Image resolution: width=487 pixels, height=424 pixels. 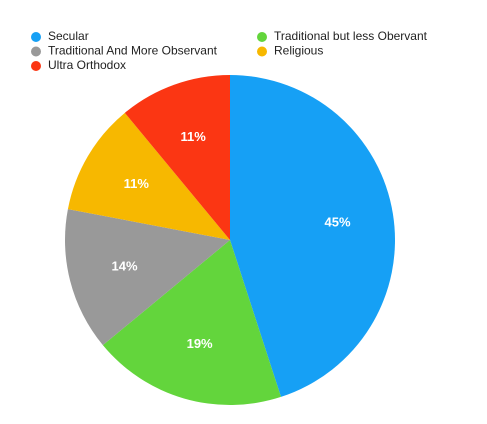 I want to click on legend-label: Secular, so click(x=68, y=36).